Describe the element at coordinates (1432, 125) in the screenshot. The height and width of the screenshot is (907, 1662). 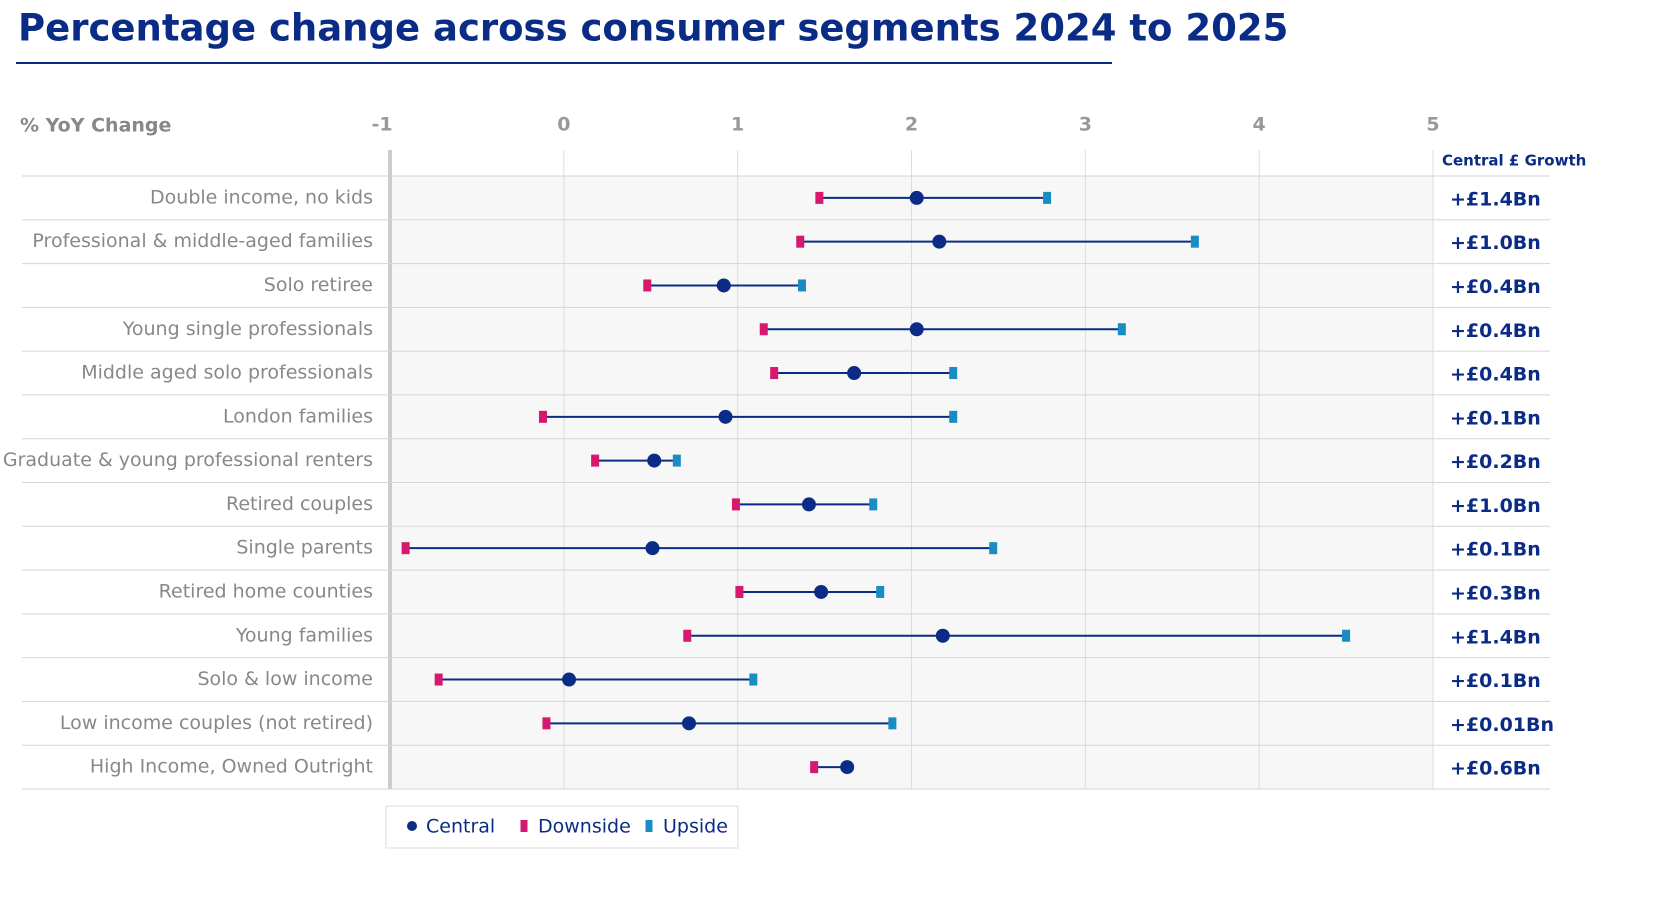
I see `x-tick-label: 5` at that location.